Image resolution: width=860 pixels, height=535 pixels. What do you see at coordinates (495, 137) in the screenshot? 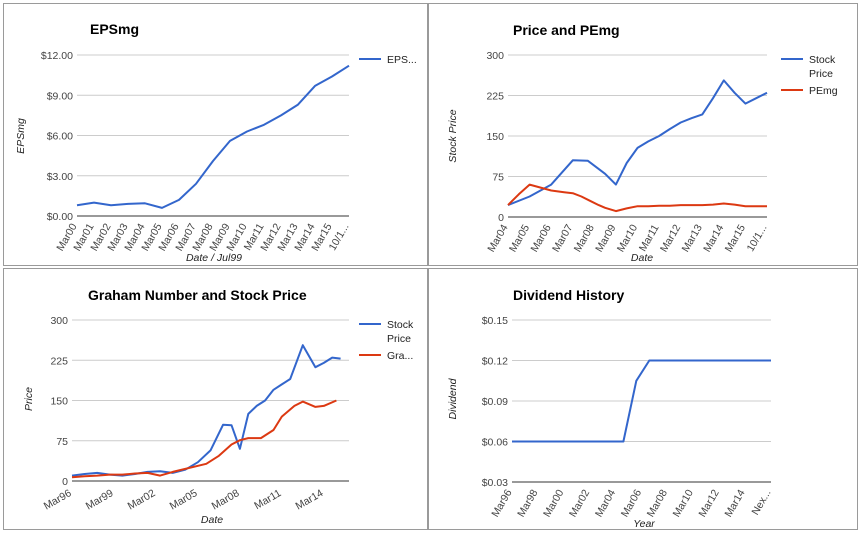
I see `chart1-ytick-label: 150` at bounding box center [495, 137].